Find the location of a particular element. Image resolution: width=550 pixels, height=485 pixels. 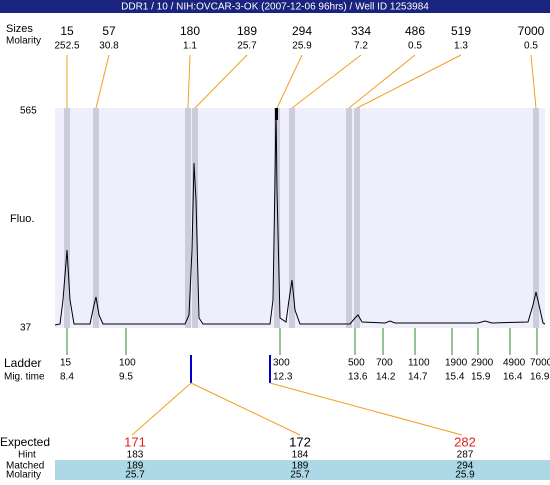

expected-value: 282 is located at coordinates (465, 441).